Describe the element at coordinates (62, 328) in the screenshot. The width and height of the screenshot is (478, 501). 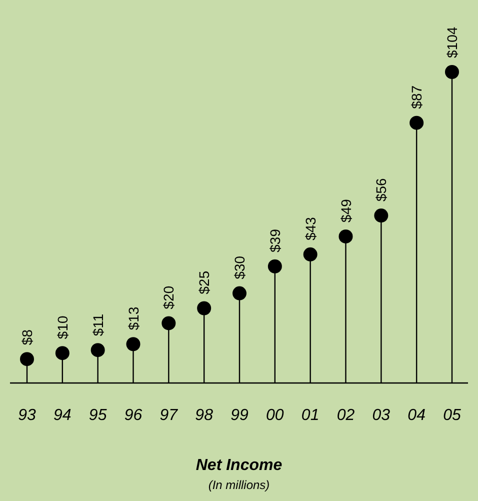
I see `data-label: $10` at that location.